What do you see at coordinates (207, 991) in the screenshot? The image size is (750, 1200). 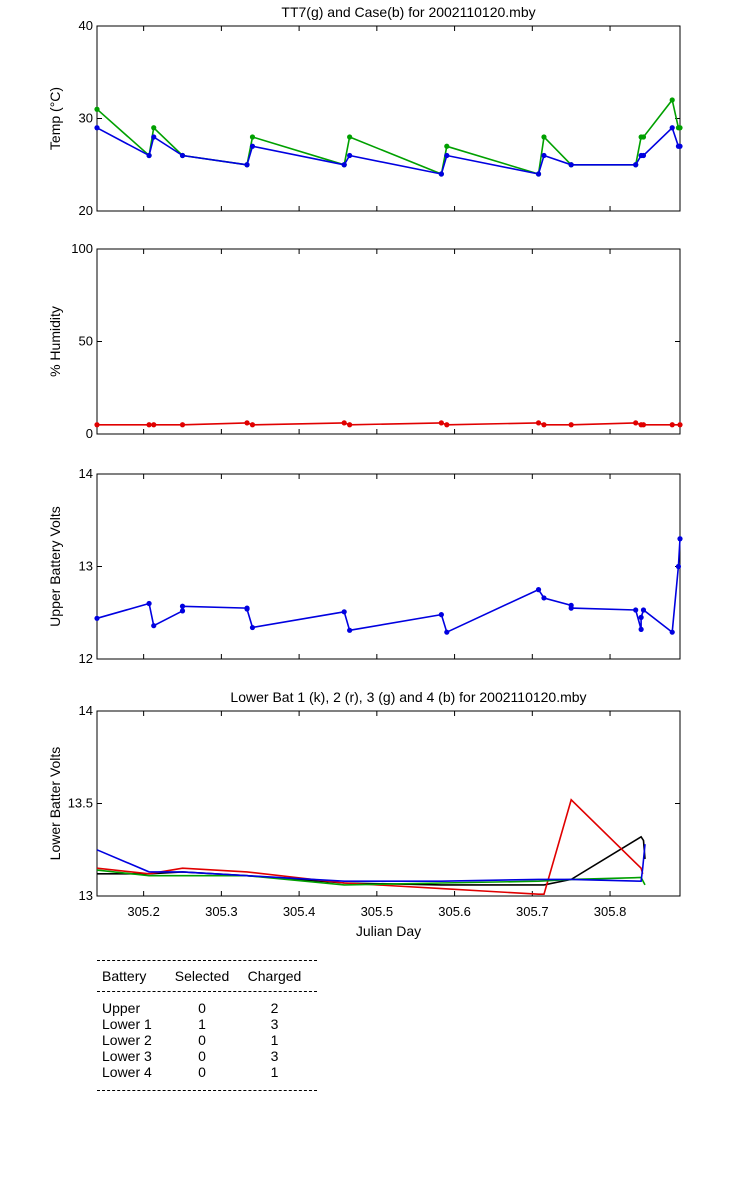 I see `table-header-rule` at bounding box center [207, 991].